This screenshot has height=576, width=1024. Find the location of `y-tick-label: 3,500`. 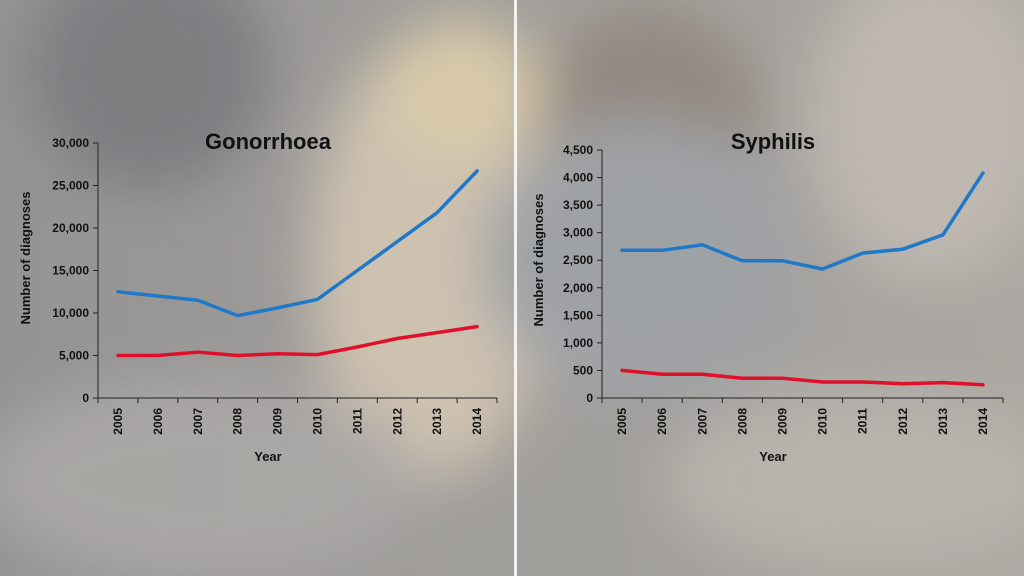

y-tick-label: 3,500 is located at coordinates (578, 205).